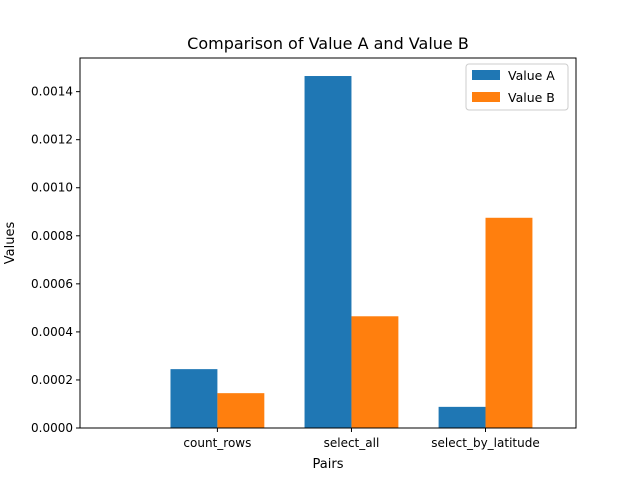 The width and height of the screenshot is (640, 480). What do you see at coordinates (52, 284) in the screenshot?
I see `y-tick-label: 0.0006` at bounding box center [52, 284].